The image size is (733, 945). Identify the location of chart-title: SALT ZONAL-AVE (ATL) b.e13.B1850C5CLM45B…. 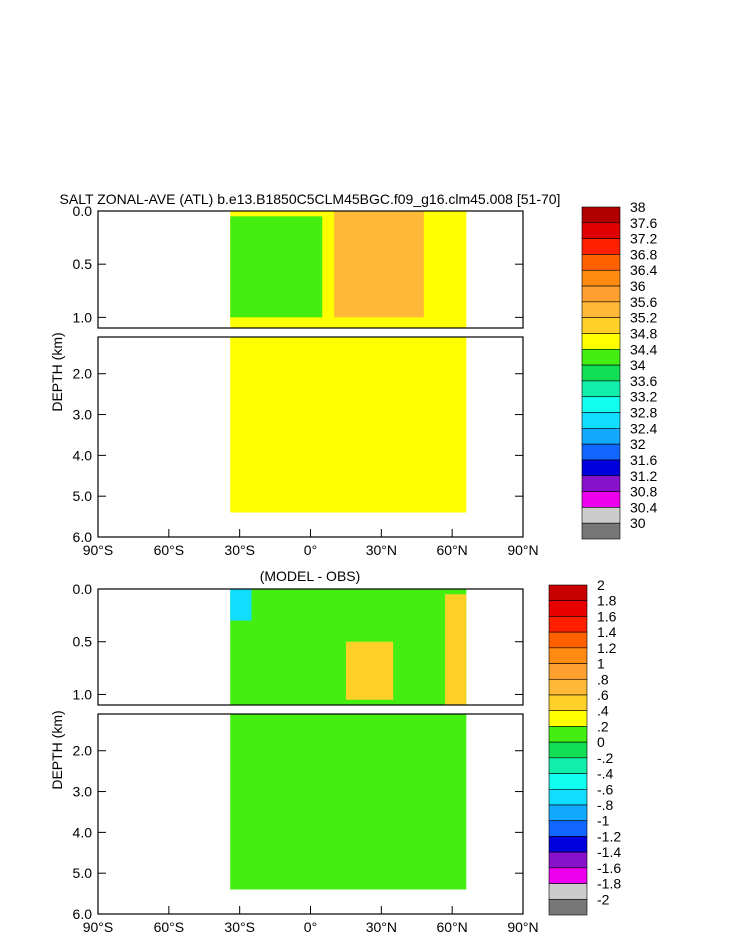
(310, 199).